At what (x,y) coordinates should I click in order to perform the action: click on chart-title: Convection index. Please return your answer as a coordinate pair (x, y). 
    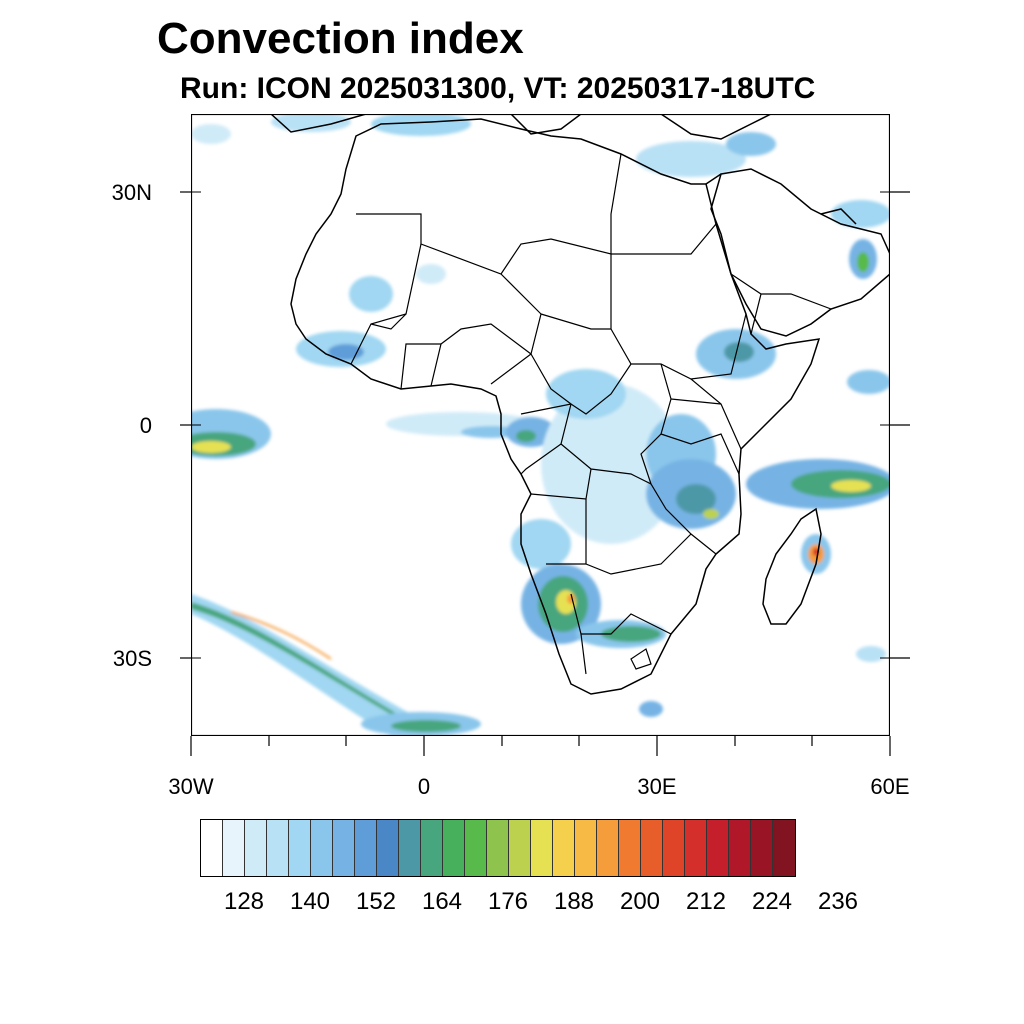
    Looking at the image, I should click on (340, 38).